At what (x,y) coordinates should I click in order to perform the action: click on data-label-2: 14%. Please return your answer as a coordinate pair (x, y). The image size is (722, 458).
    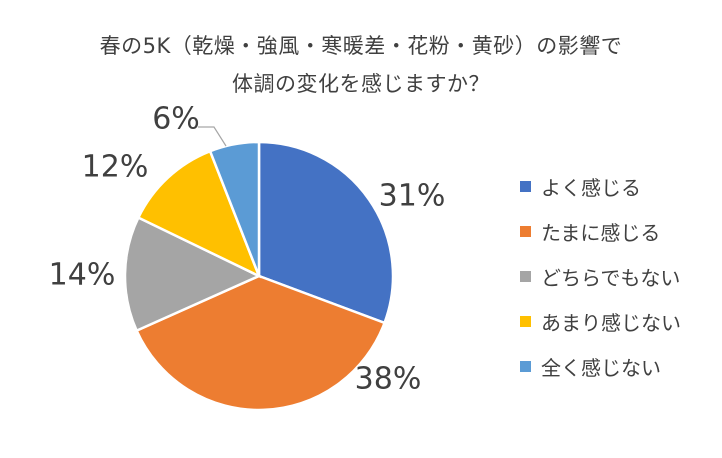
    Looking at the image, I should click on (82, 275).